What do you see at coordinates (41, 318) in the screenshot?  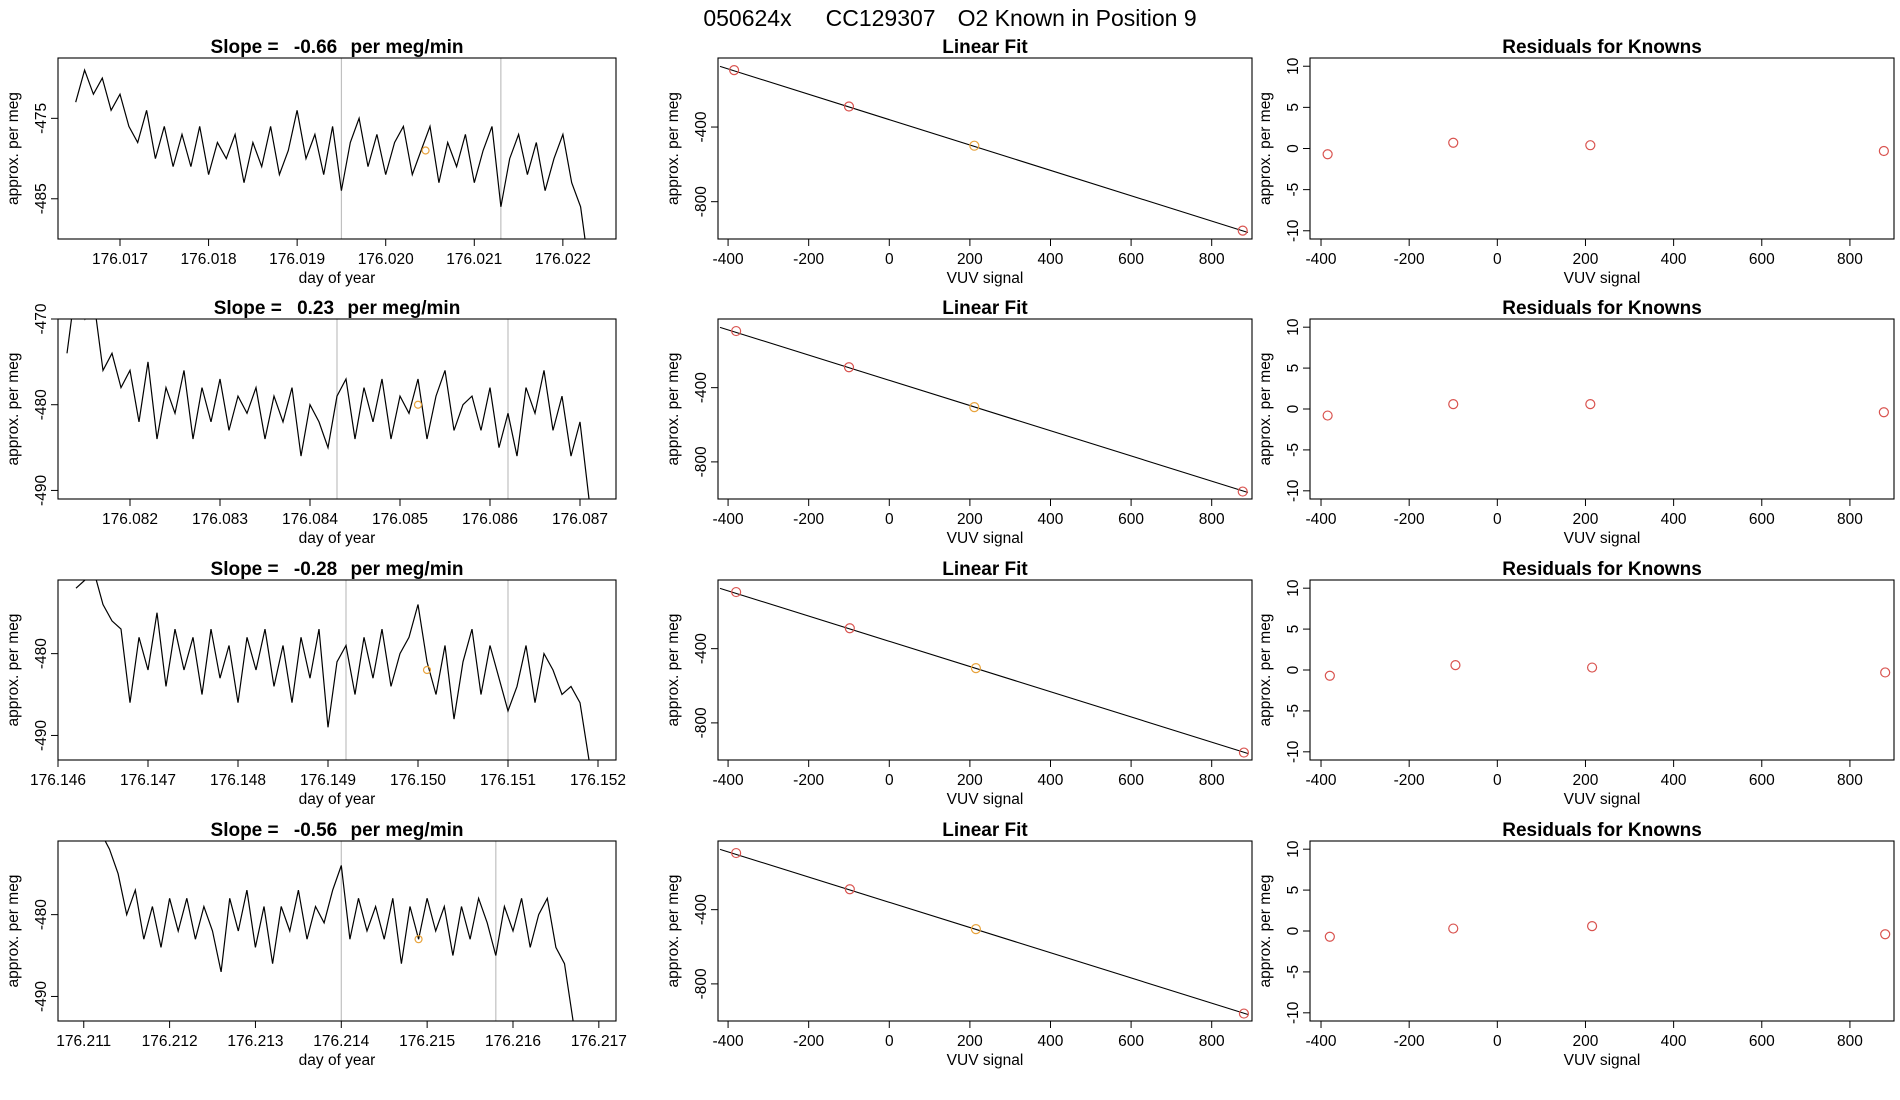 I see `y-tick-label: -470` at bounding box center [41, 318].